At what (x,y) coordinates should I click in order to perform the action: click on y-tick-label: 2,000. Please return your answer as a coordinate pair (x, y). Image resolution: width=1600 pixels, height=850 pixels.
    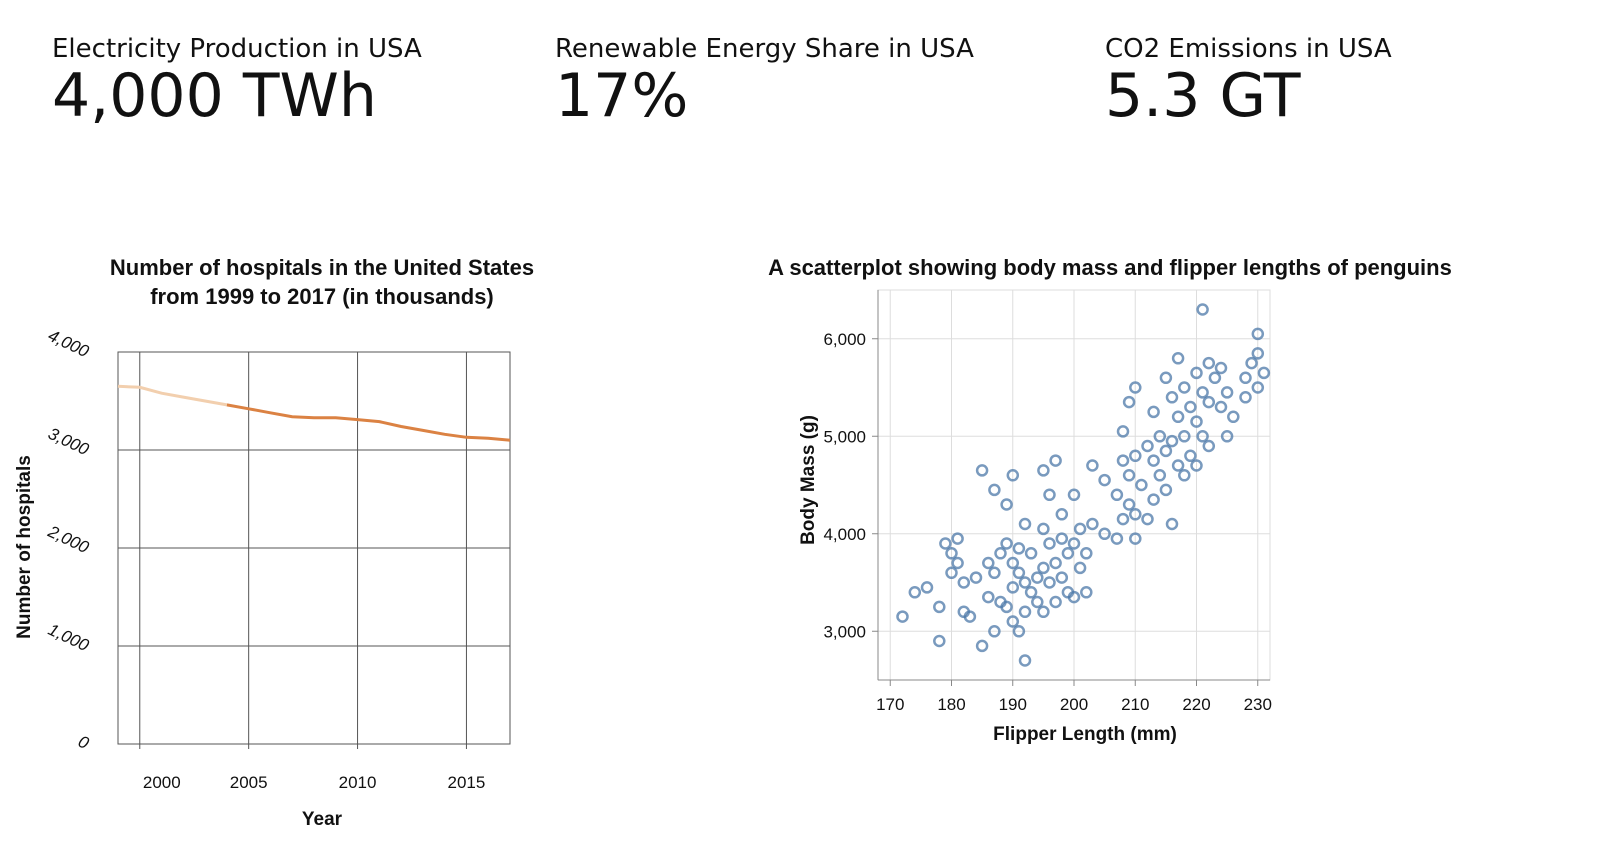
    Looking at the image, I should click on (68, 539).